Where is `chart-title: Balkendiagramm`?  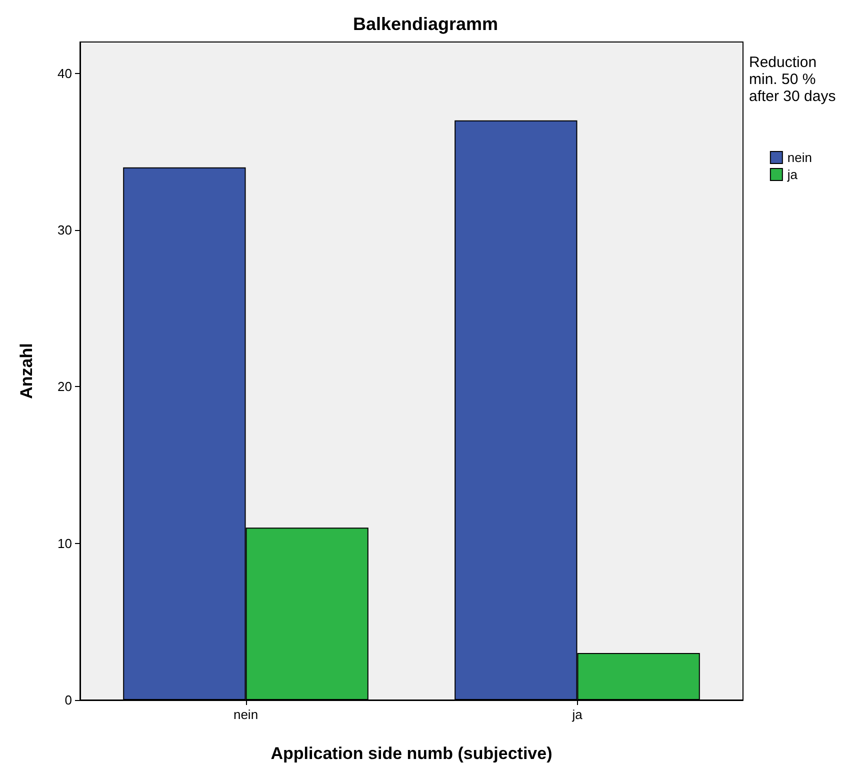
chart-title: Balkendiagramm is located at coordinates (425, 24).